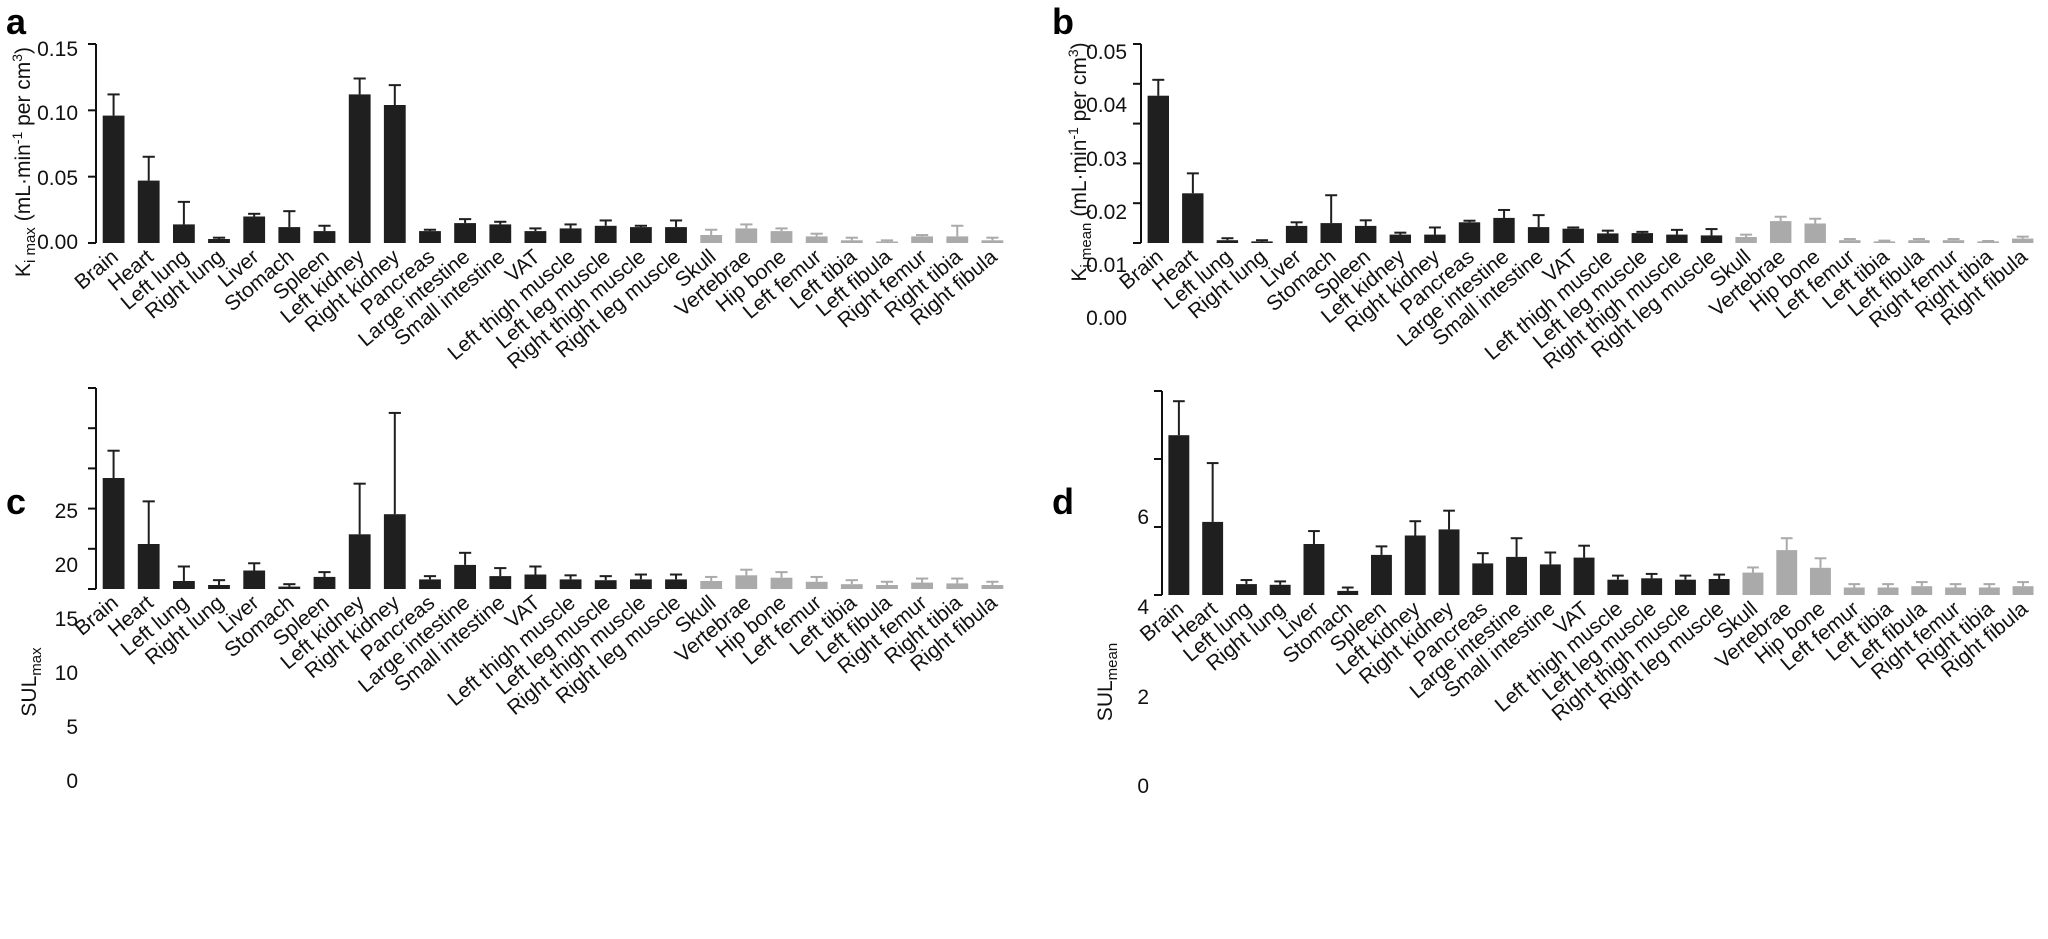 The image size is (2048, 939). I want to click on y-tick-label: 0.03, so click(1106, 159).